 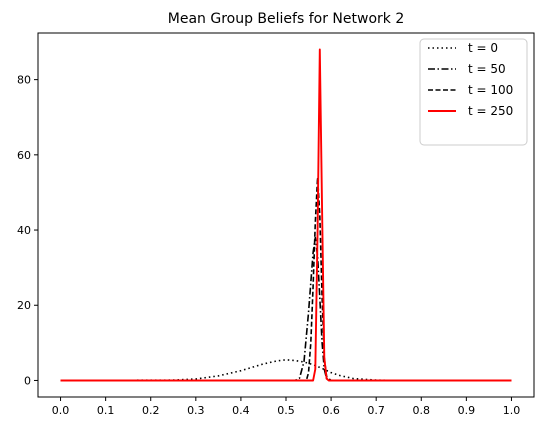 I want to click on x-tick-label: 0.7, so click(x=376, y=410).